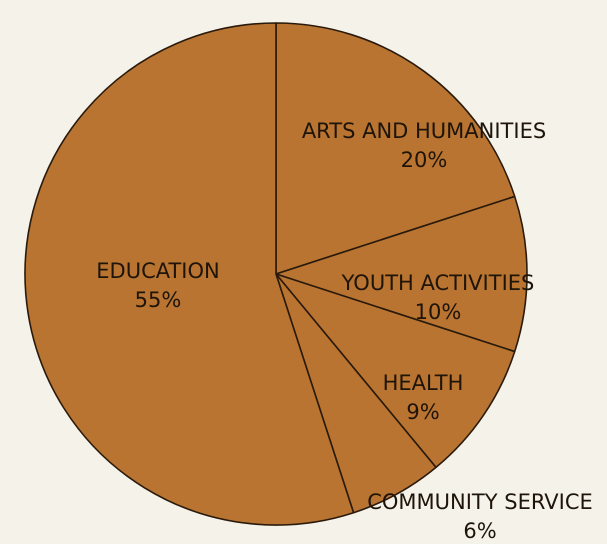 The width and height of the screenshot is (607, 544). I want to click on label-community-service: COMMUNITY SERVICE, so click(480, 502).